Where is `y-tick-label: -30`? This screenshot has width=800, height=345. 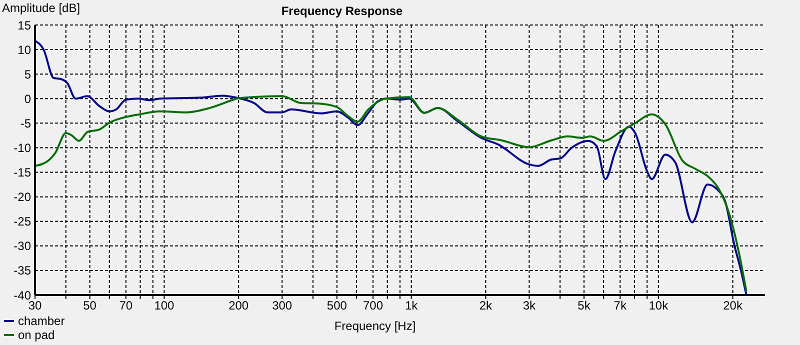 y-tick-label: -30 is located at coordinates (23, 246).